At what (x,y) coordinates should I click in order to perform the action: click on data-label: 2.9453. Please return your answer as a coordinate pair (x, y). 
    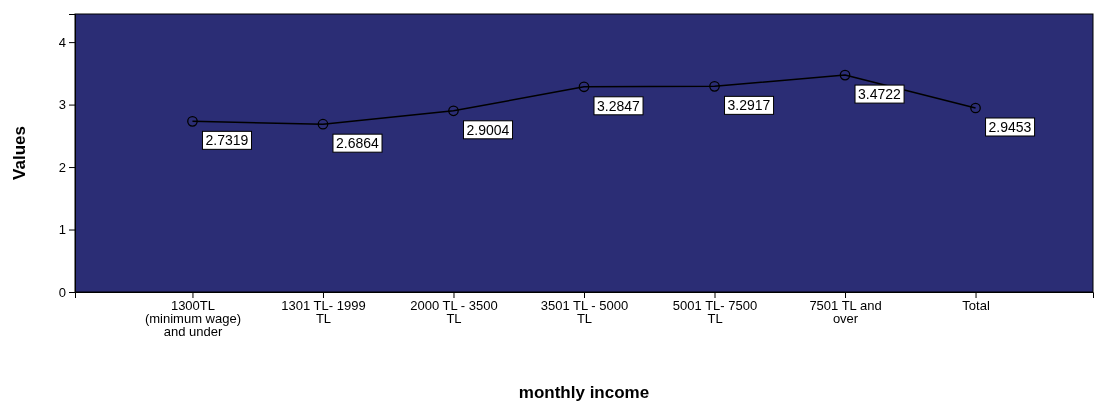
    Looking at the image, I should click on (1010, 127).